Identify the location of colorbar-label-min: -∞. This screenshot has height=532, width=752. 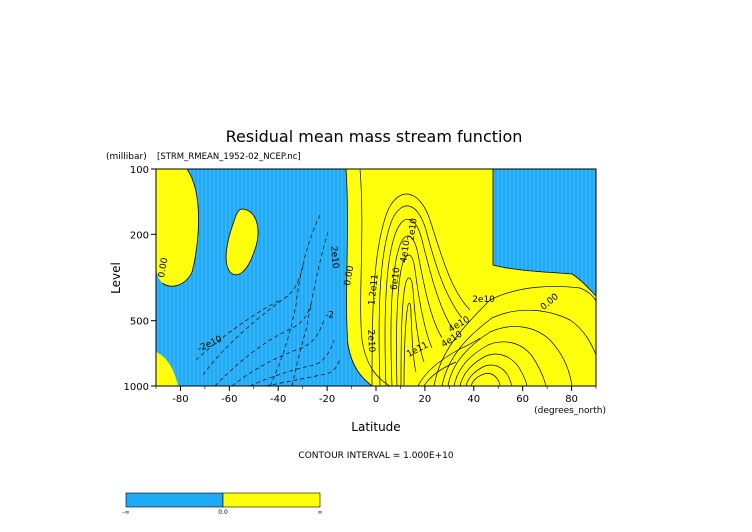
(125, 512).